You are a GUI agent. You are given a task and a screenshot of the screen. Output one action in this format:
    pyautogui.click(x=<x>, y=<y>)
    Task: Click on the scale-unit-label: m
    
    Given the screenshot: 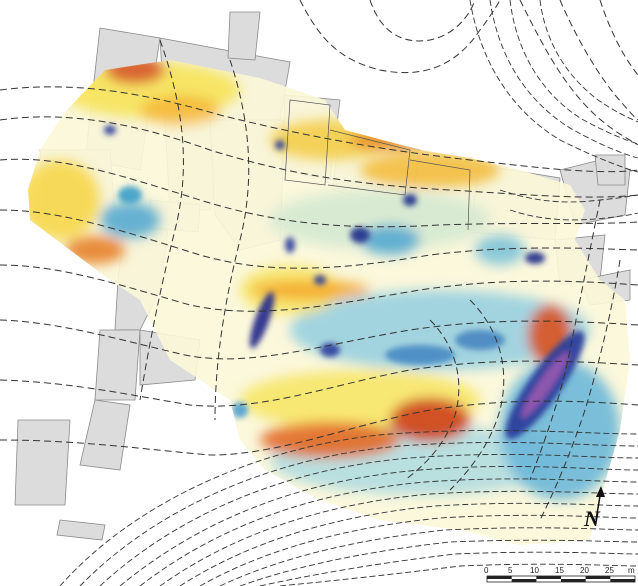 What is the action you would take?
    pyautogui.click(x=631, y=570)
    